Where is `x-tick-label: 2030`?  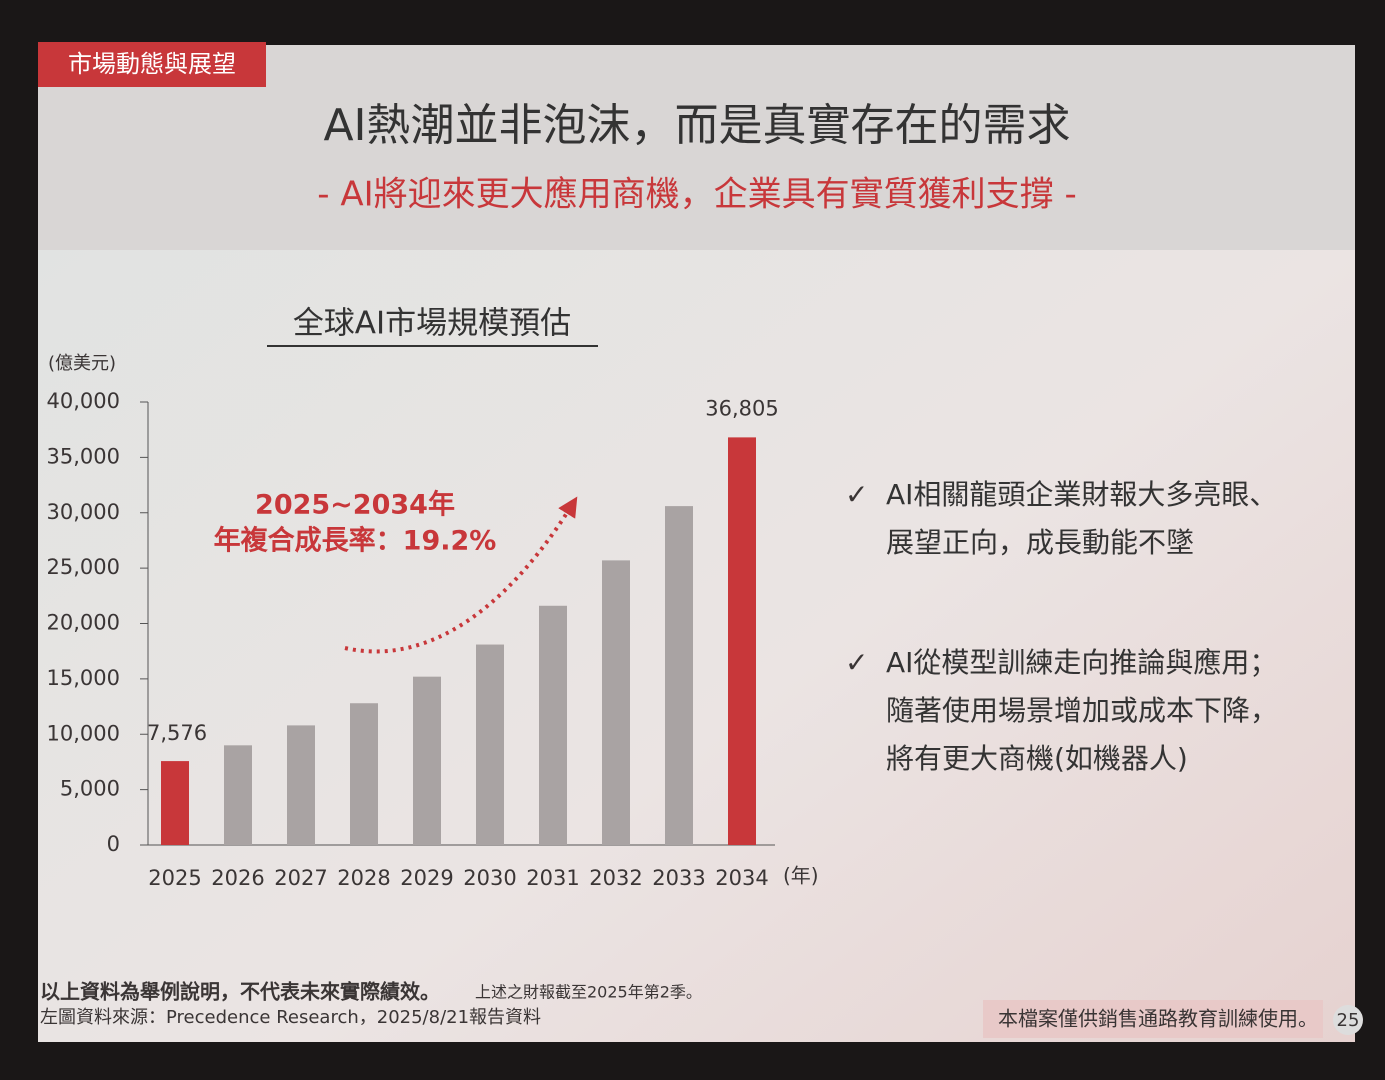 x-tick-label: 2030 is located at coordinates (489, 878).